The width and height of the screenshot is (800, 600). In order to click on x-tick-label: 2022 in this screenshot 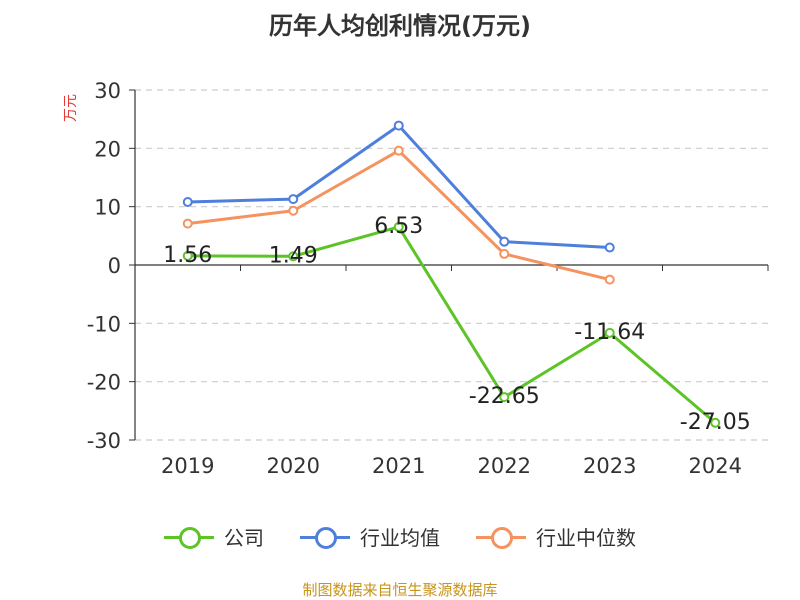, I will do `click(504, 466)`.